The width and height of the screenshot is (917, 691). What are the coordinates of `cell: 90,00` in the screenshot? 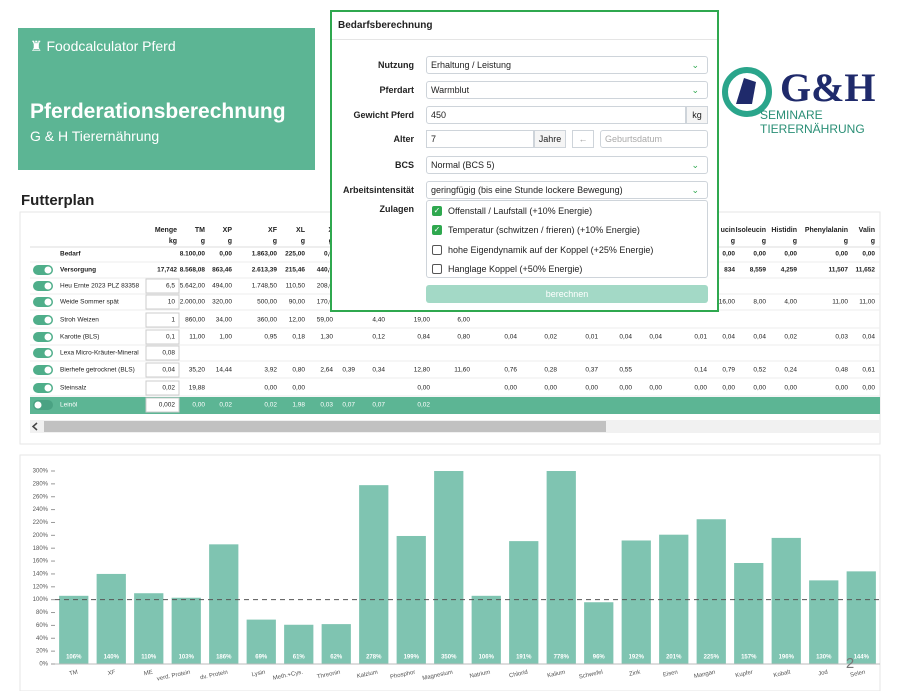 It's located at (297, 302).